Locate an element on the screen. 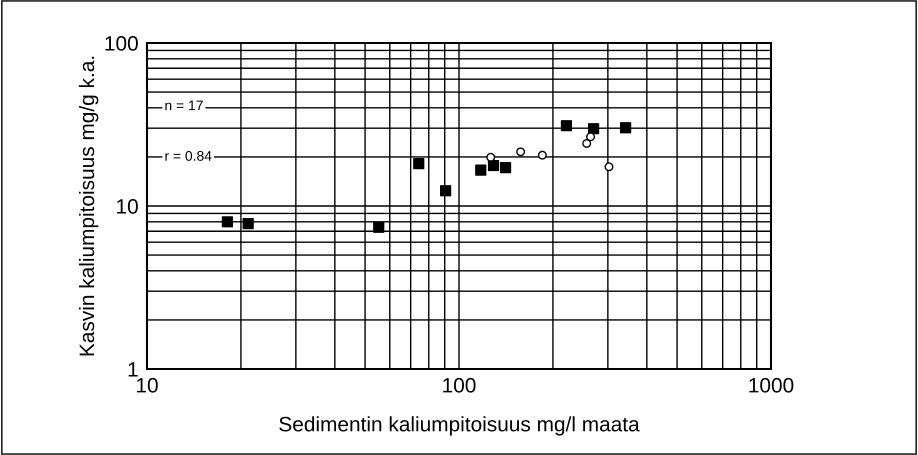  y-tick-label: 1 is located at coordinates (133, 369).